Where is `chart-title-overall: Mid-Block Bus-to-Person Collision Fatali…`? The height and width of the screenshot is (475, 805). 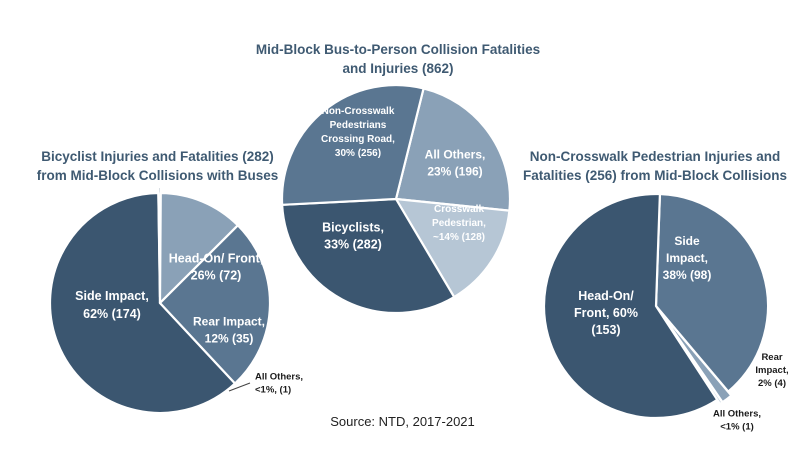 chart-title-overall: Mid-Block Bus-to-Person Collision Fatali… is located at coordinates (398, 59).